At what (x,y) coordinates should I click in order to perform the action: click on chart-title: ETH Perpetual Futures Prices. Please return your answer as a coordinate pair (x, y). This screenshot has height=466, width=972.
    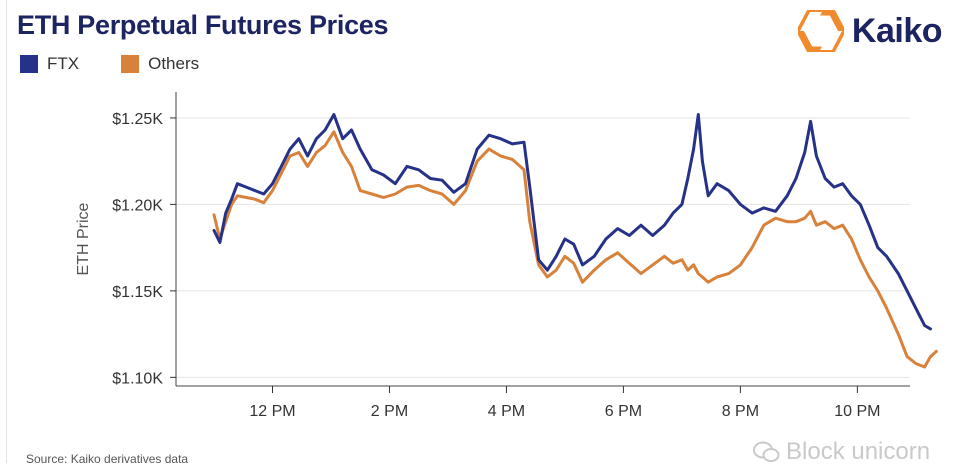
    Looking at the image, I should click on (203, 25).